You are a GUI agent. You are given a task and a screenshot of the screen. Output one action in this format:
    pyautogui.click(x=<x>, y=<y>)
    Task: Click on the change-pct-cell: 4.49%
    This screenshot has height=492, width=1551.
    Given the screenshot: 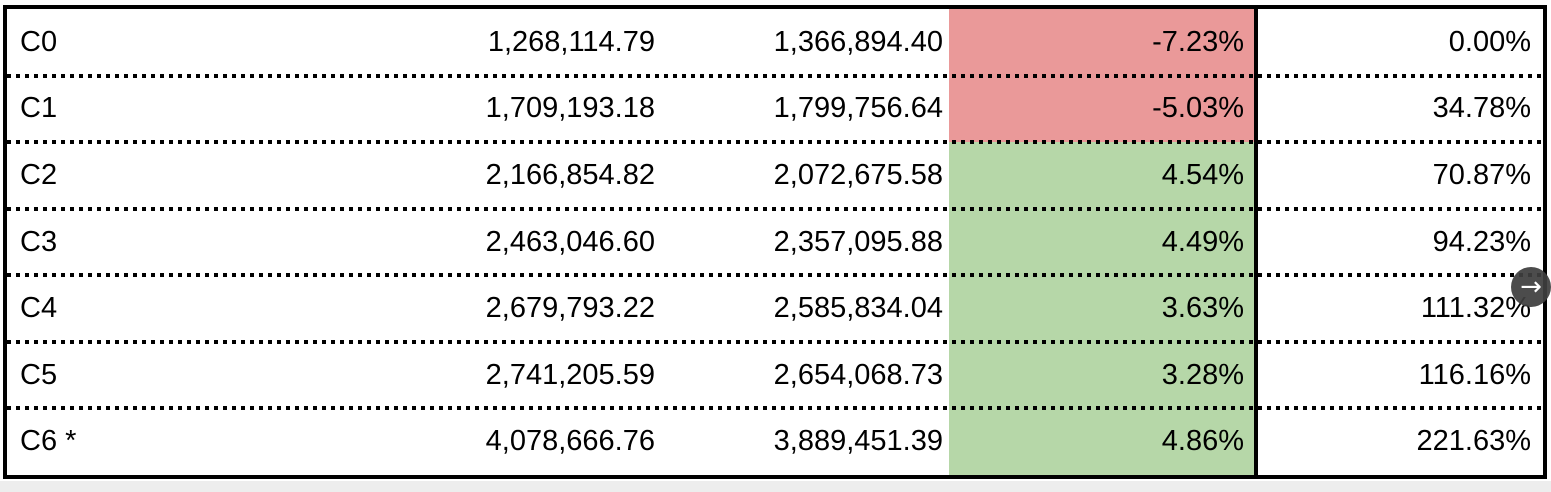 What is the action you would take?
    pyautogui.click(x=1101, y=242)
    